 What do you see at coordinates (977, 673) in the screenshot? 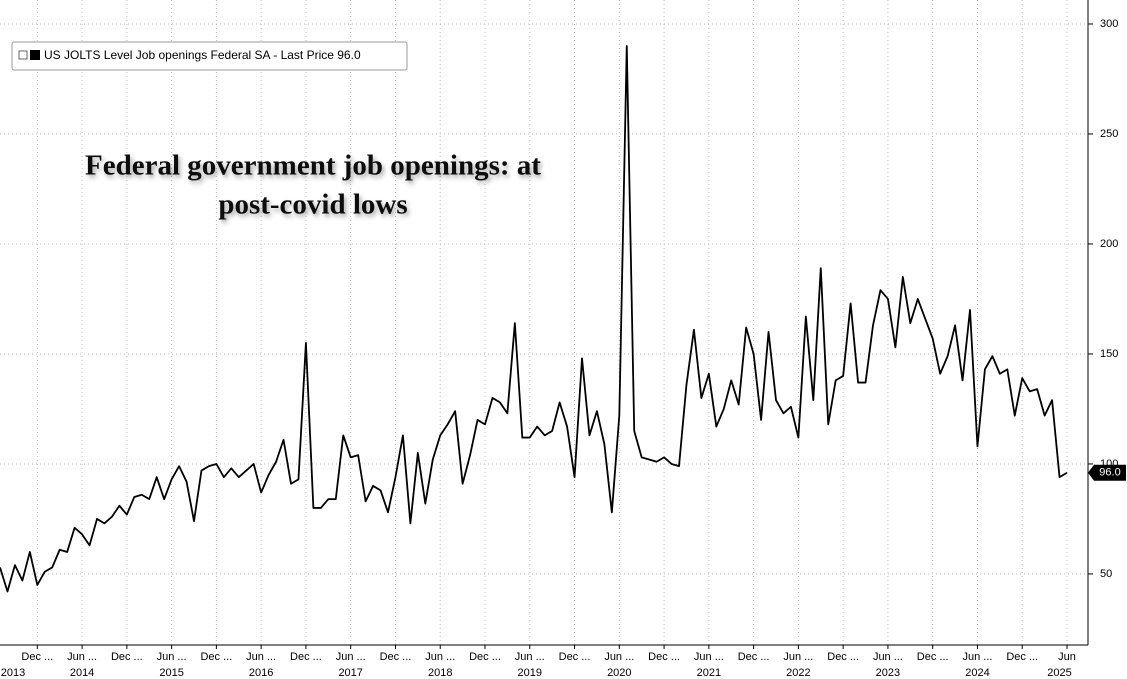
I see `x-year-label: 2024` at bounding box center [977, 673].